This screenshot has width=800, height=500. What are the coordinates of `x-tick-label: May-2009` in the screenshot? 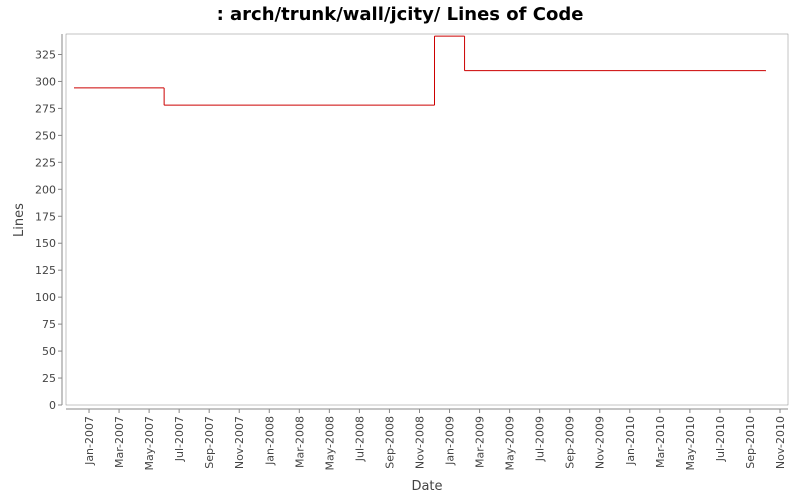 It's located at (510, 443).